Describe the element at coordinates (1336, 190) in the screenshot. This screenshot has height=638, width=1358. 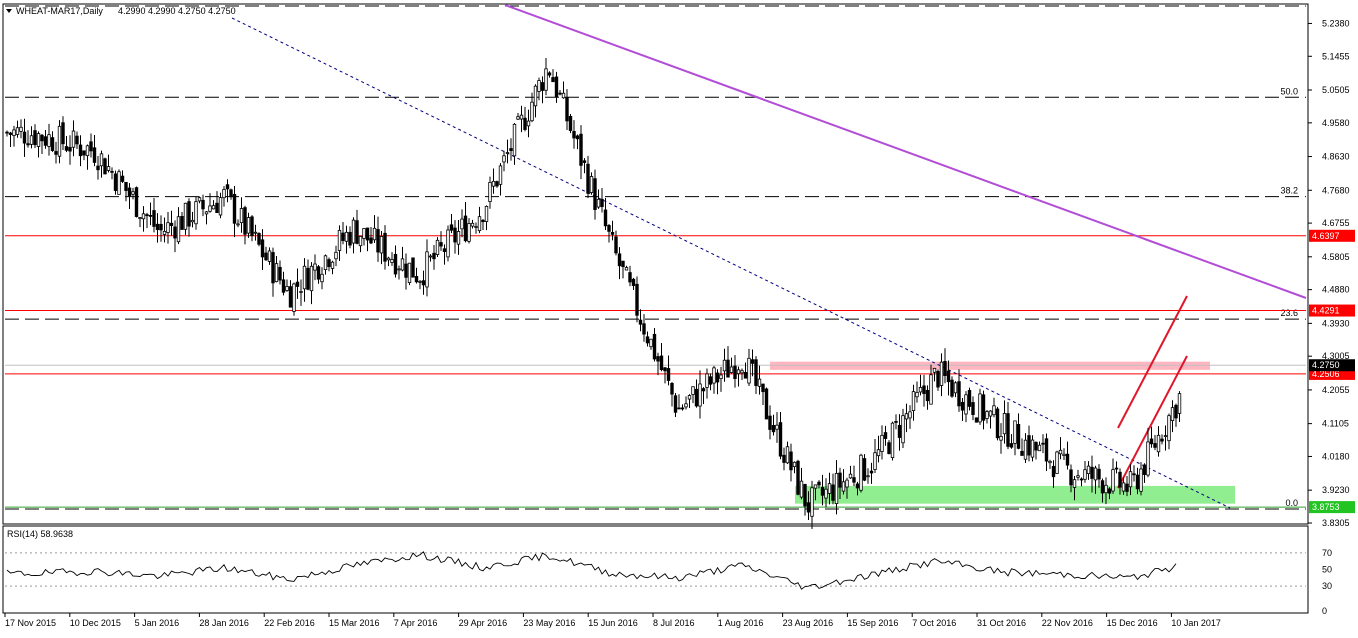
I see `y-tick-label: 4.7680` at that location.